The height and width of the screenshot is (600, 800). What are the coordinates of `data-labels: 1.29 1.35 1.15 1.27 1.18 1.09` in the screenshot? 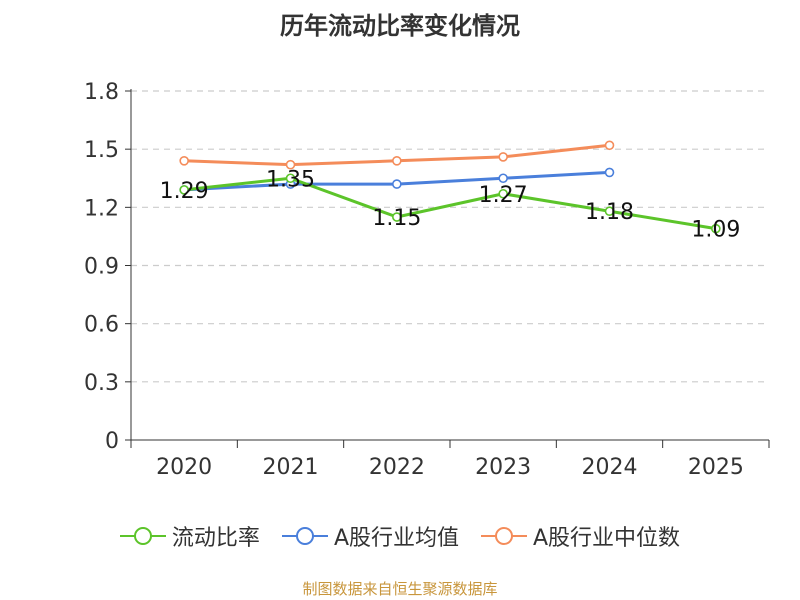 It's located at (450, 204).